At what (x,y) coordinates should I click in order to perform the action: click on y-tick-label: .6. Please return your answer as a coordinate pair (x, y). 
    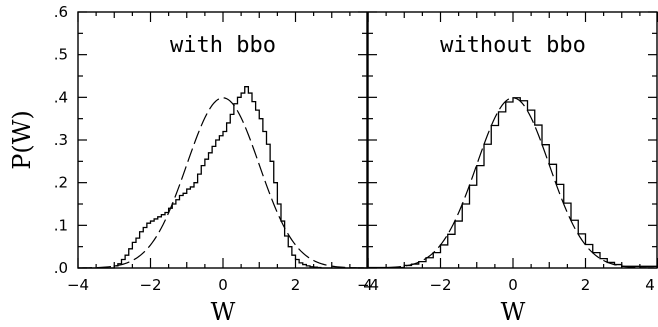
    Looking at the image, I should click on (61, 12).